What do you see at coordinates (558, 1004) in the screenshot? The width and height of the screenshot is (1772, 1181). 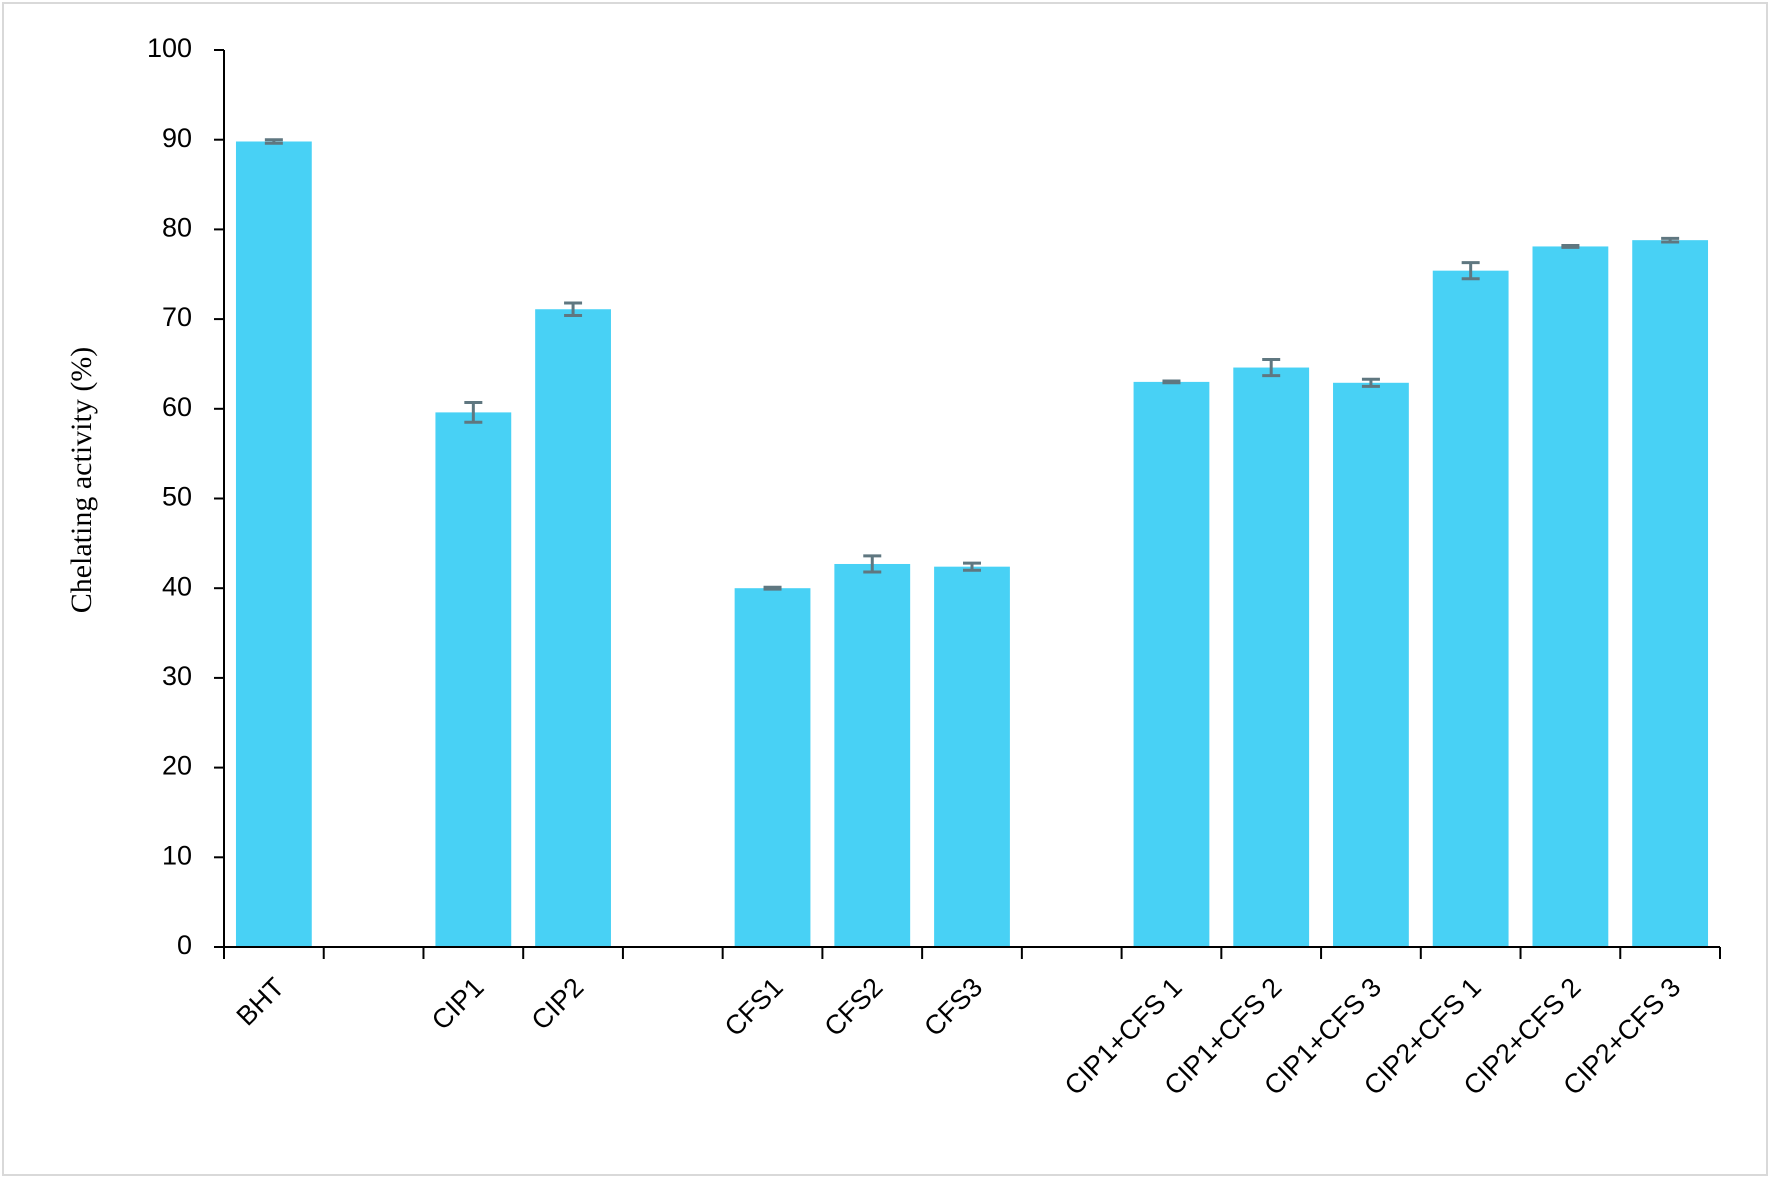 I see `x-tick-label: CIP2` at bounding box center [558, 1004].